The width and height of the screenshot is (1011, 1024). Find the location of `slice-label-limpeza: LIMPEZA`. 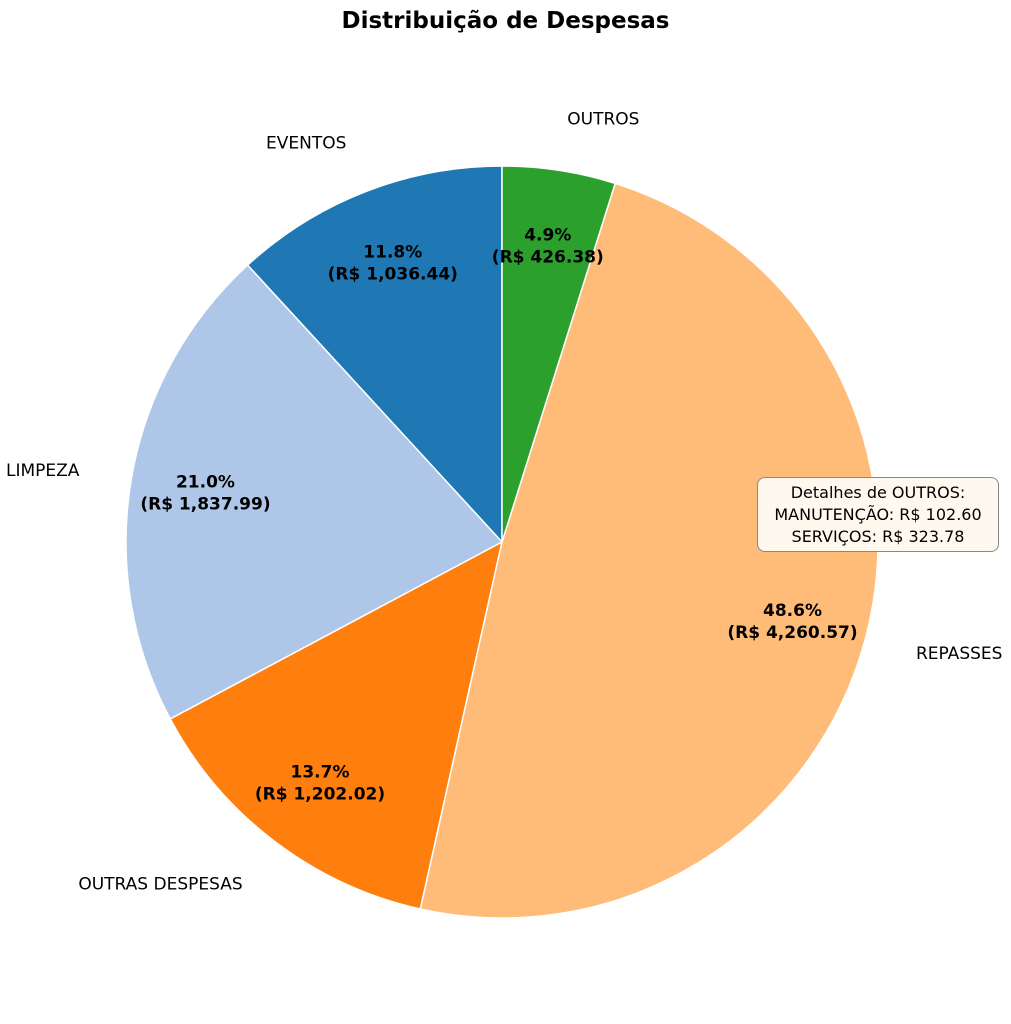

slice-label-limpeza: LIMPEZA is located at coordinates (43, 471).